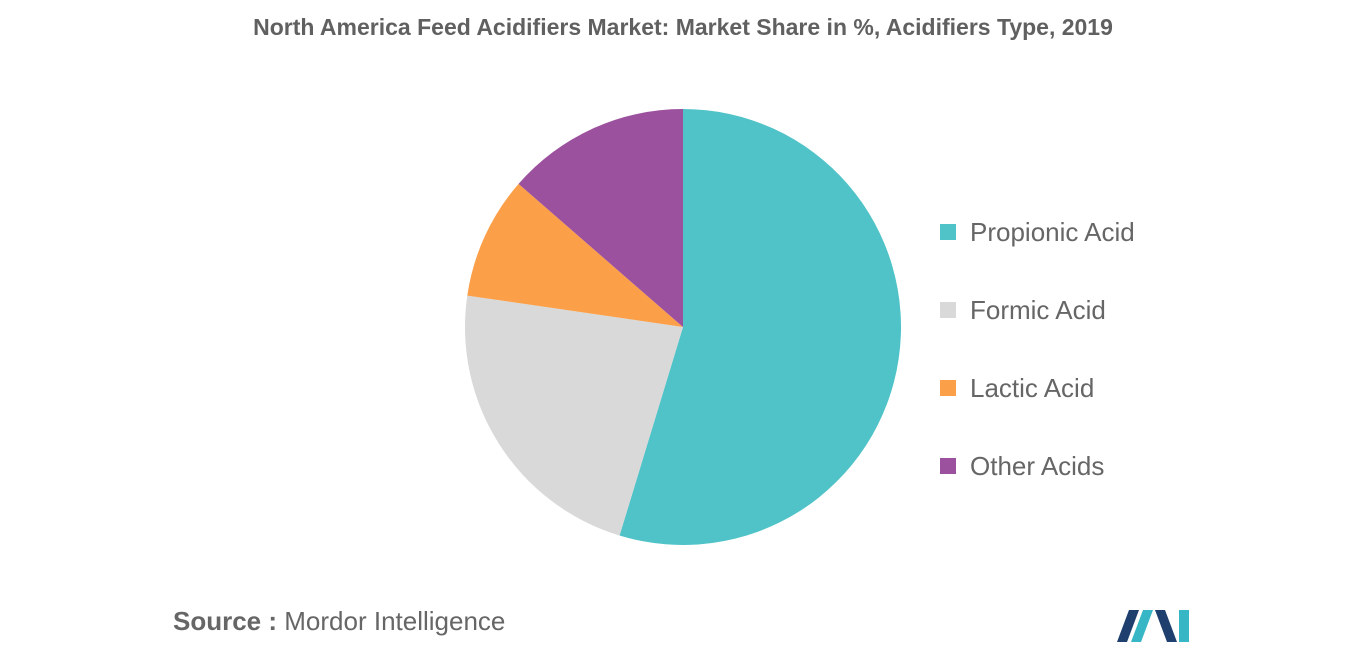 The image size is (1366, 655). What do you see at coordinates (1153, 626) in the screenshot?
I see `mordor-intelligence-logo-icon` at bounding box center [1153, 626].